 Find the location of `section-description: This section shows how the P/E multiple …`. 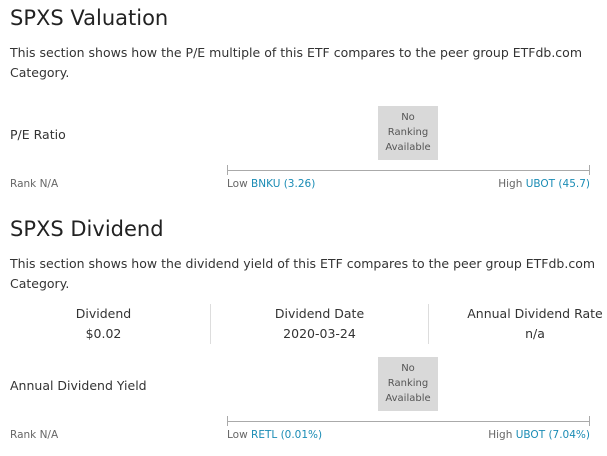

section-description: This section shows how the P/E multiple … is located at coordinates (296, 62).